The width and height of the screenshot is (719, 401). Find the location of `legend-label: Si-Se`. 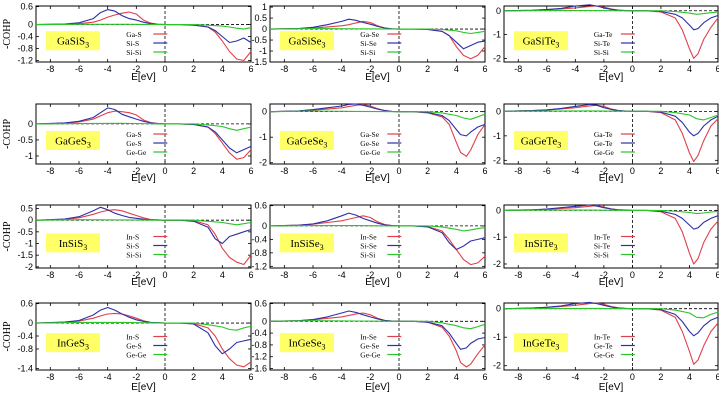

legend-label: Si-Se is located at coordinates (368, 43).